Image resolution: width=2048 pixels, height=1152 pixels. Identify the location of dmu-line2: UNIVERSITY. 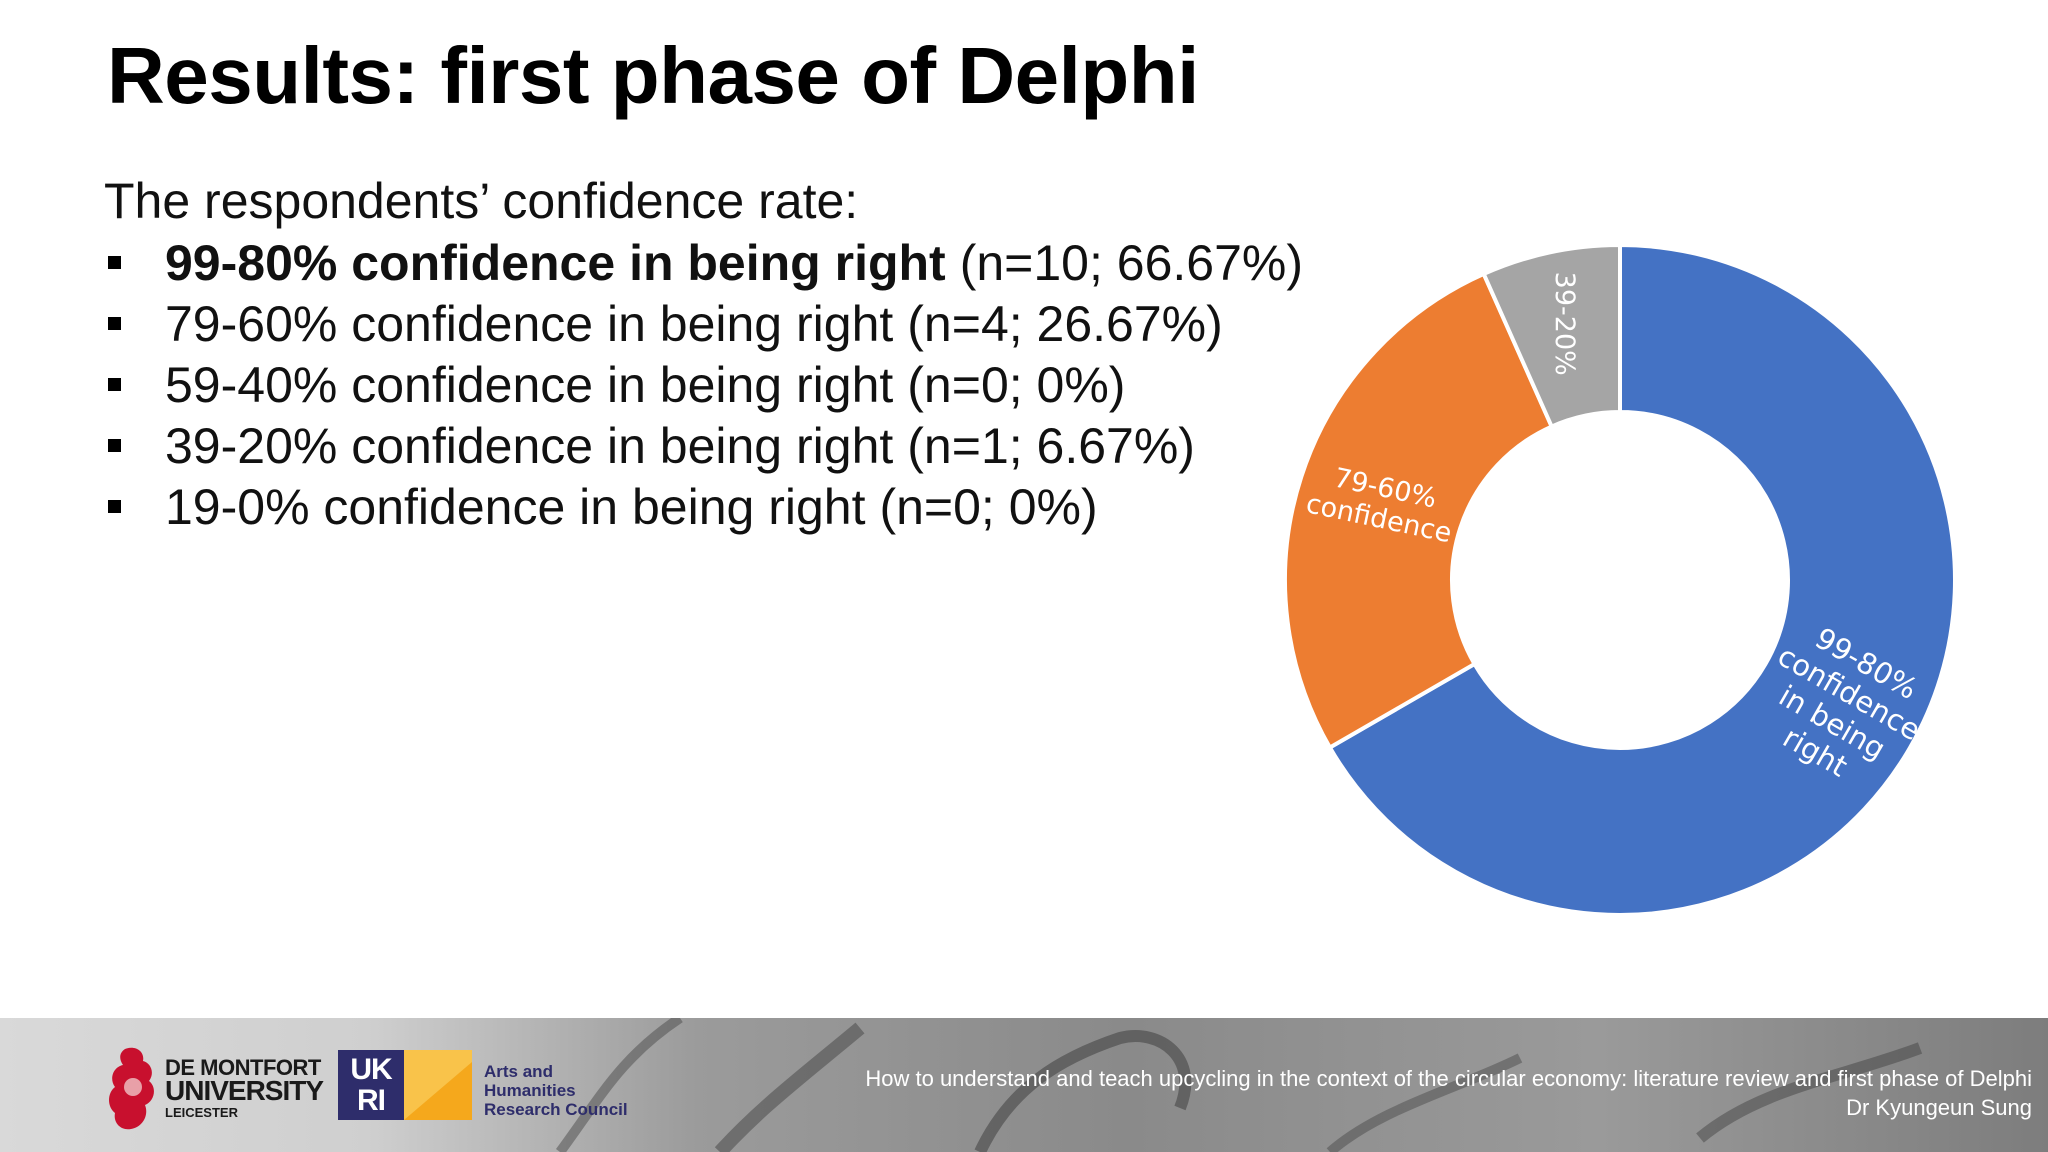
(244, 1090).